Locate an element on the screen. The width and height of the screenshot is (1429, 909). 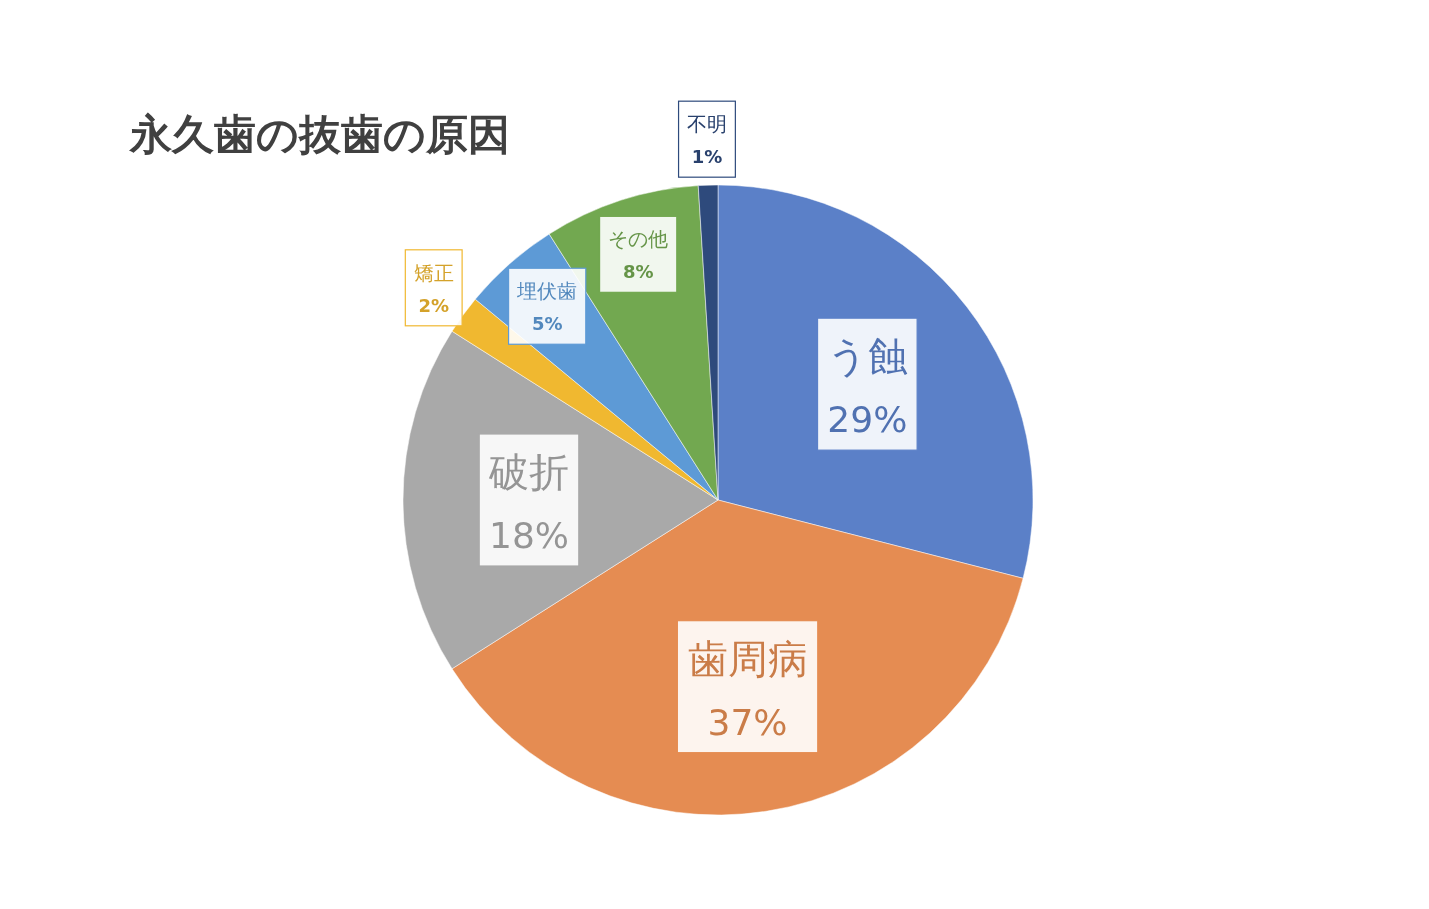
data-label: 1% is located at coordinates (707, 157).